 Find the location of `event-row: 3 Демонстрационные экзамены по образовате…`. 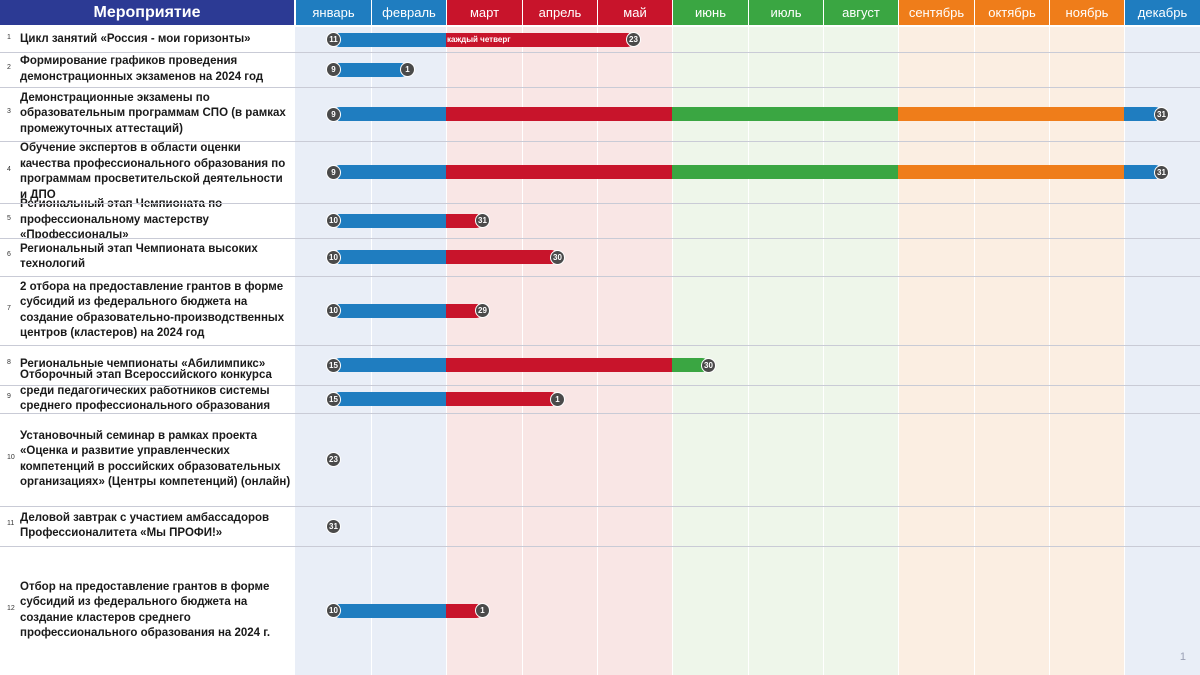

event-row: 3 Демонстрационные экзамены по образовате… is located at coordinates (600, 114).